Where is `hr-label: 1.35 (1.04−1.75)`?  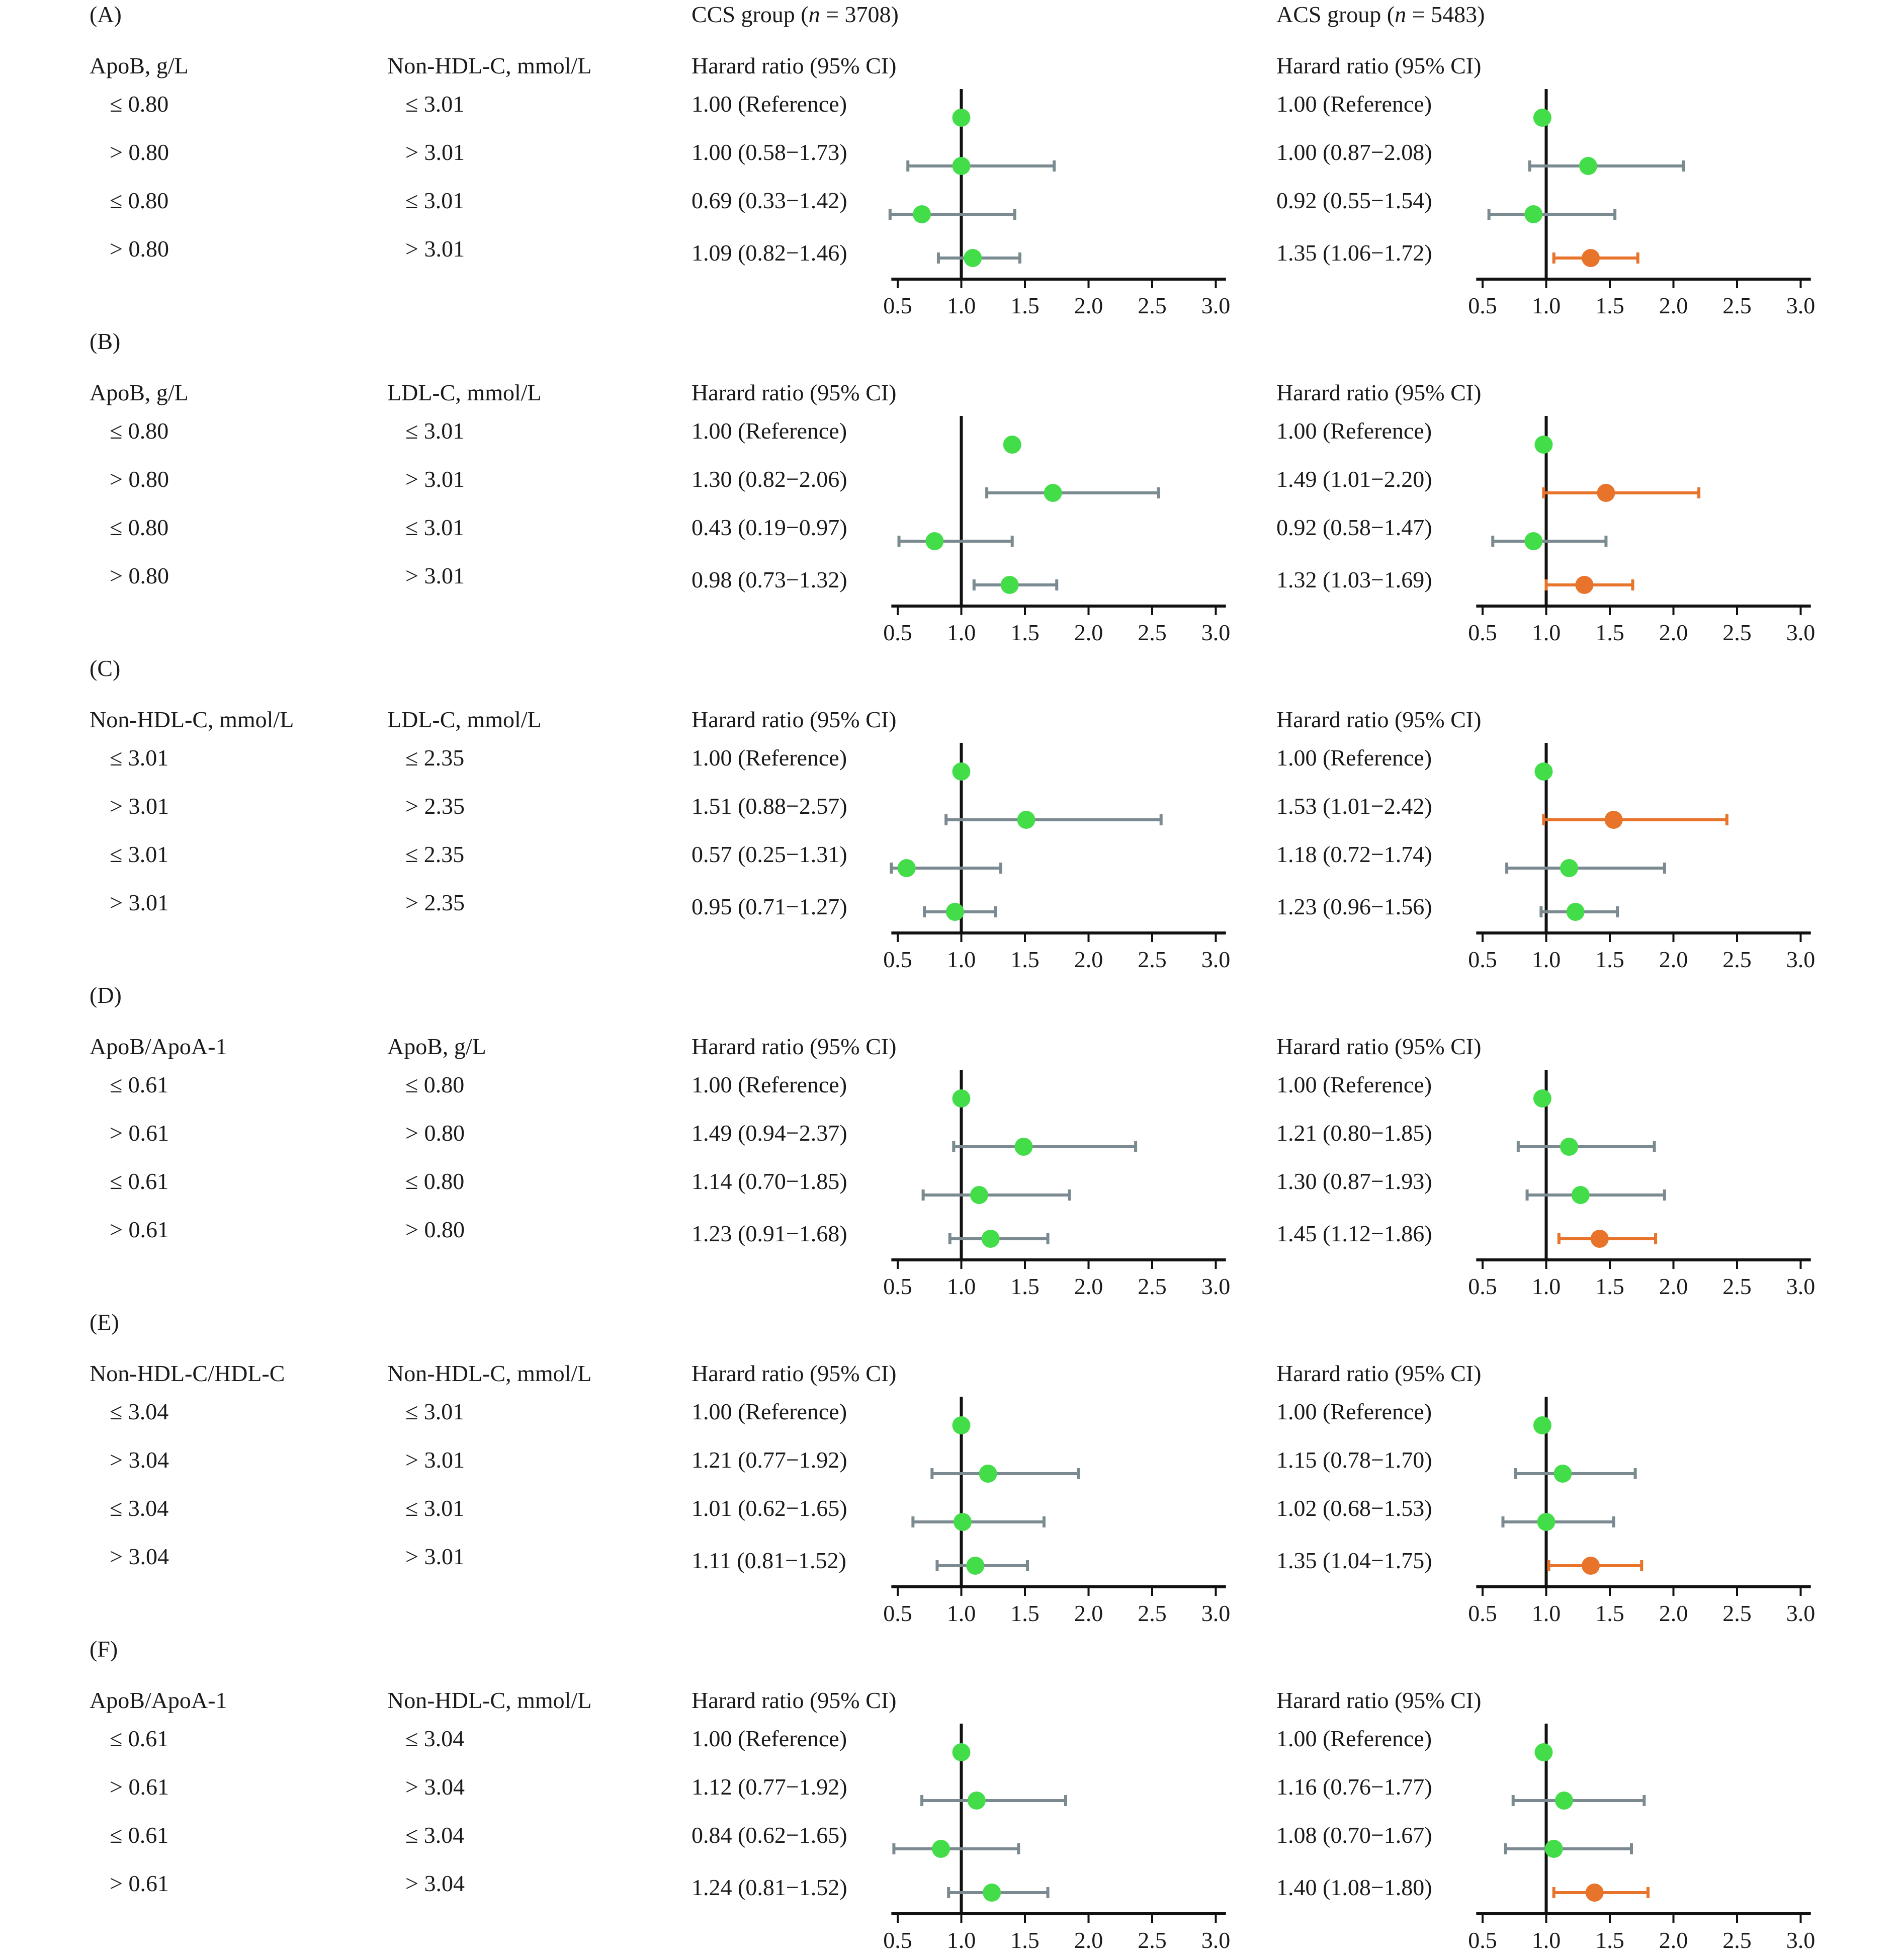 hr-label: 1.35 (1.04−1.75) is located at coordinates (1354, 1560).